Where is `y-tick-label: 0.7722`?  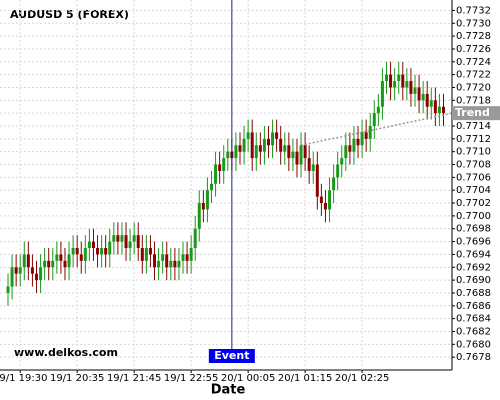
y-tick-label: 0.7722 is located at coordinates (473, 75).